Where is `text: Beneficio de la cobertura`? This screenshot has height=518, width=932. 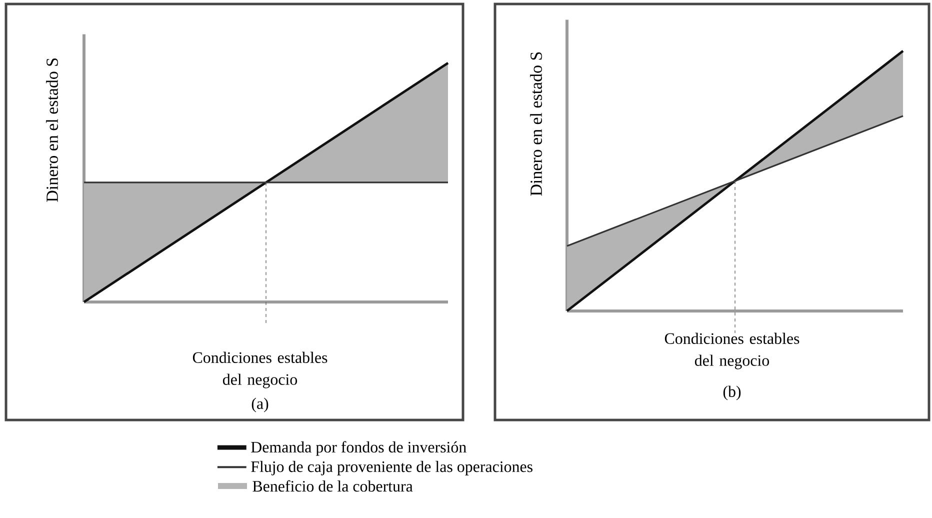
text: Beneficio de la cobertura is located at coordinates (332, 486).